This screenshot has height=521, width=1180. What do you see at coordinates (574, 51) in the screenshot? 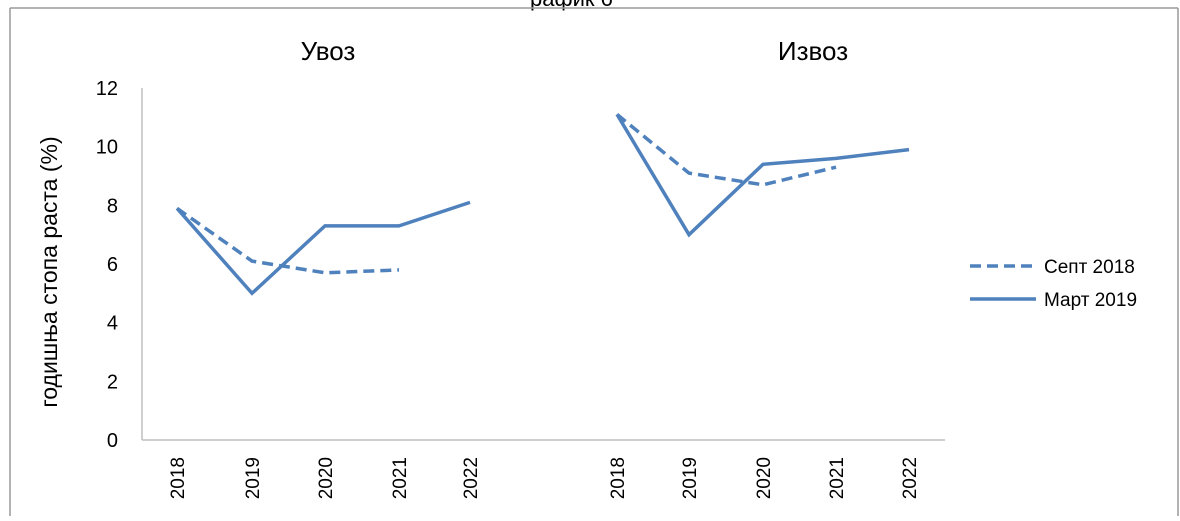
I see `panel-titles: Увоз Извоз` at bounding box center [574, 51].